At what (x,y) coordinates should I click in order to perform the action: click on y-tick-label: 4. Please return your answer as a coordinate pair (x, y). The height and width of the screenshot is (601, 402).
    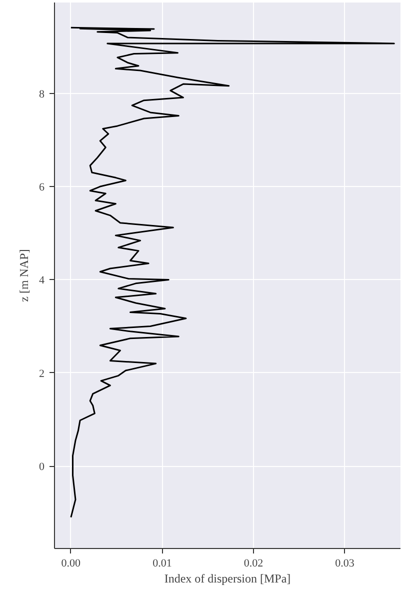
    Looking at the image, I should click on (42, 280).